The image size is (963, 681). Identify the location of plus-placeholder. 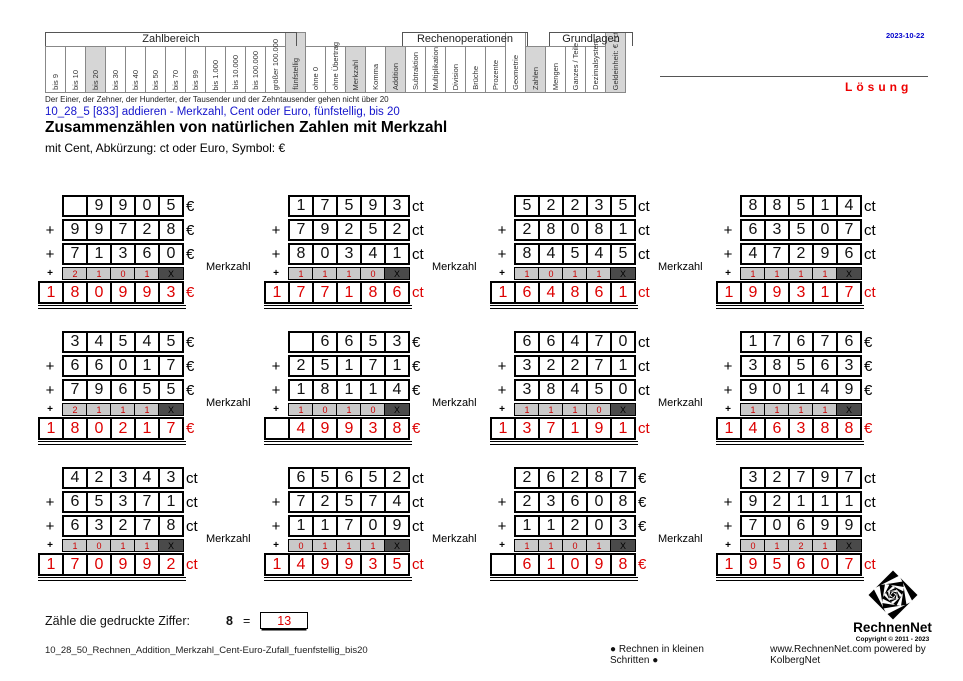
(50, 342).